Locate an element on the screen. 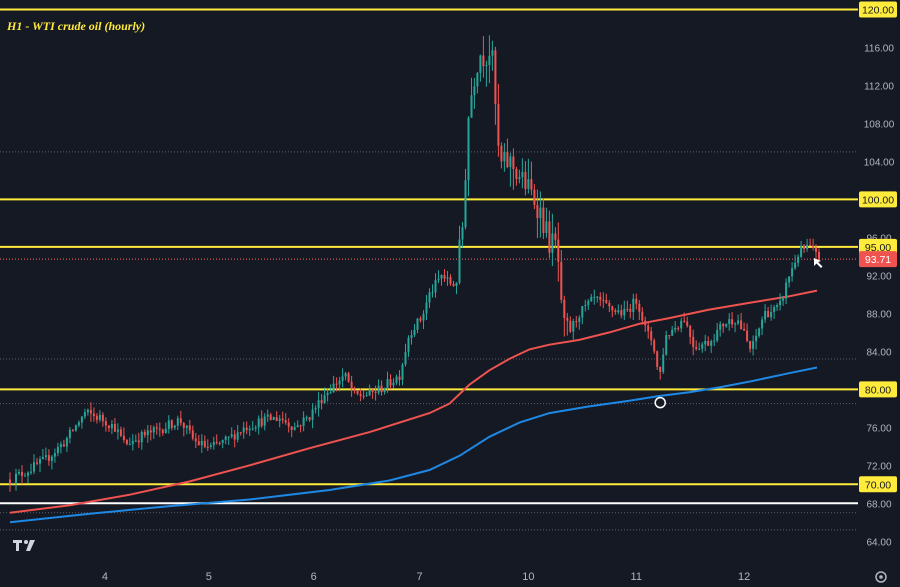 The width and height of the screenshot is (900, 587). marker-circle is located at coordinates (660, 402).